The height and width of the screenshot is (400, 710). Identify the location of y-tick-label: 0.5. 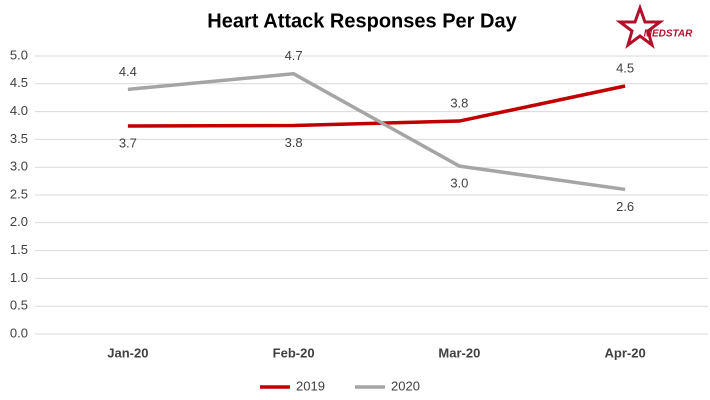
(19, 305).